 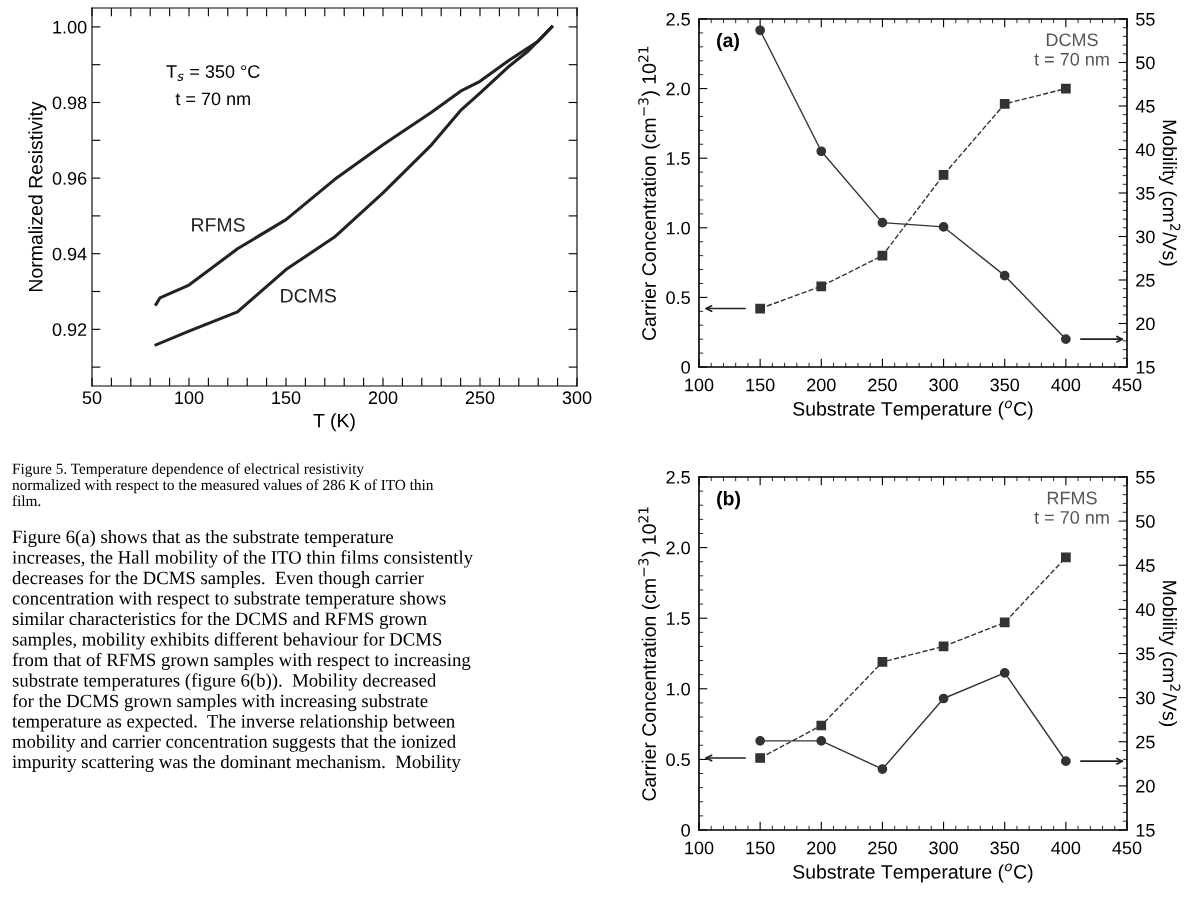 I want to click on y-tick-label: 0.92, so click(x=69, y=330).